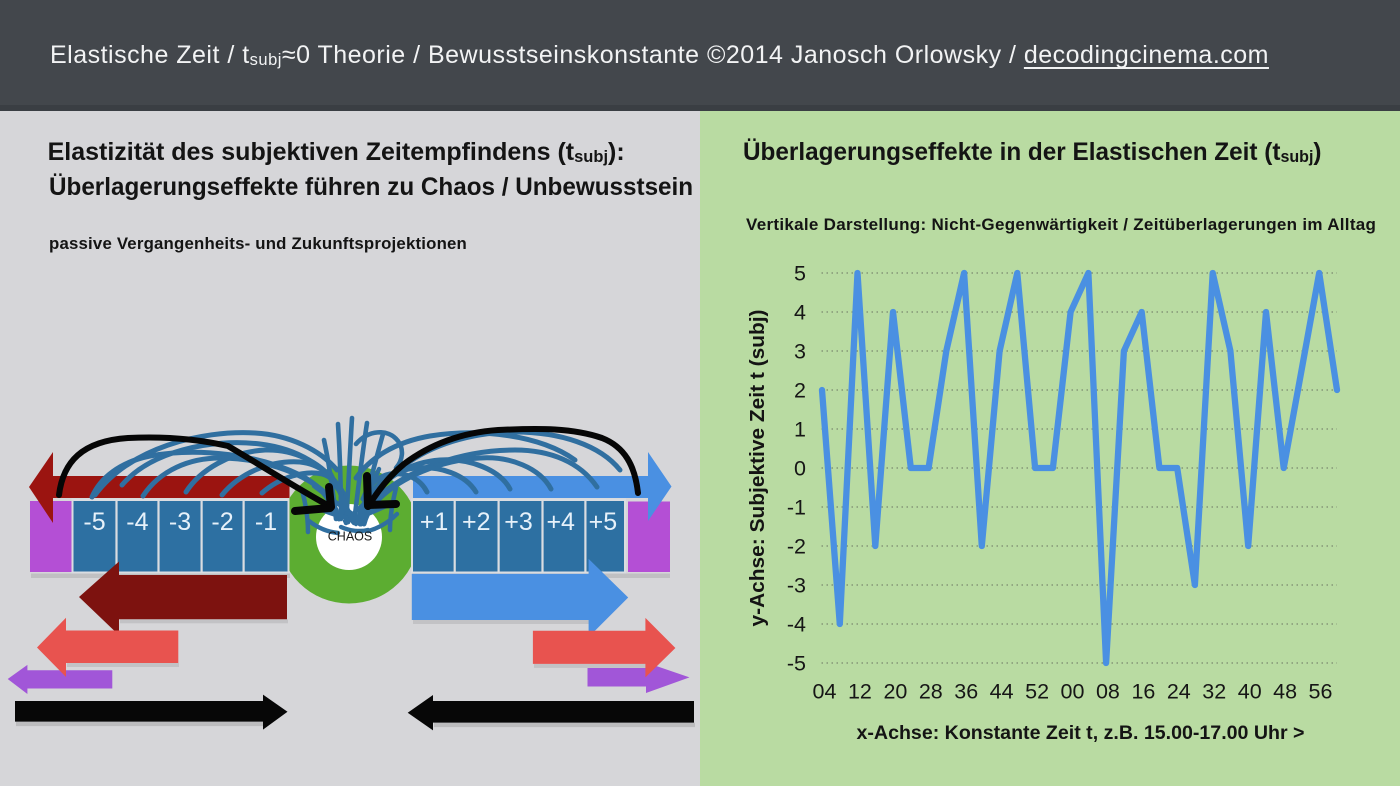  What do you see at coordinates (1108, 692) in the screenshot?
I see `svg-text: 08` at bounding box center [1108, 692].